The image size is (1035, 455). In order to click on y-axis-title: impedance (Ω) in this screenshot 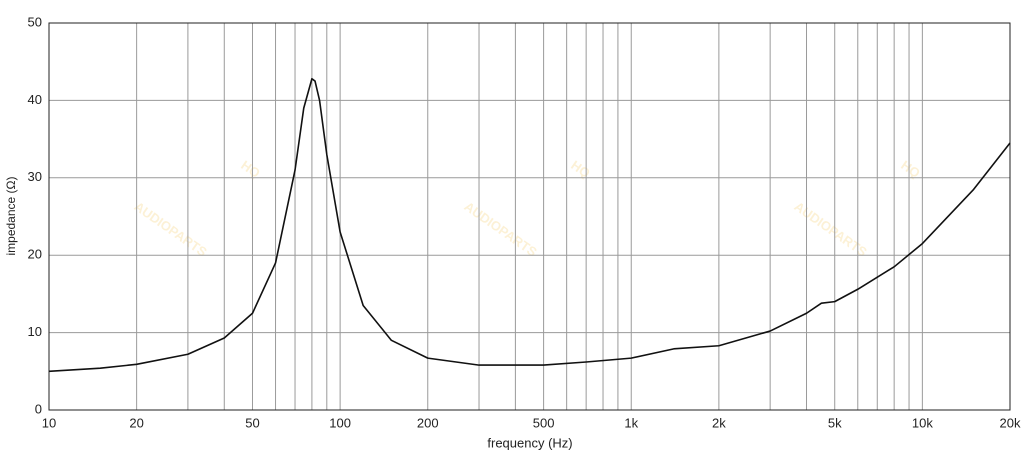, I will do `click(11, 215)`.